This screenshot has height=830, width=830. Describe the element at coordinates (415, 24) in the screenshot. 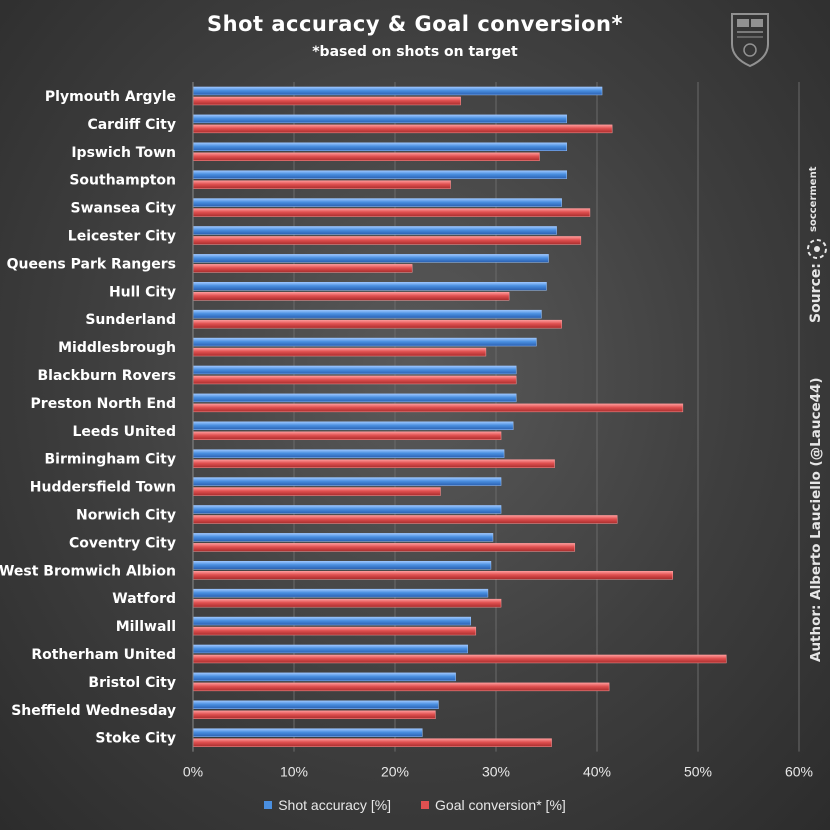

I see `chart-title: Shot accuracy & Goal conversion*` at that location.